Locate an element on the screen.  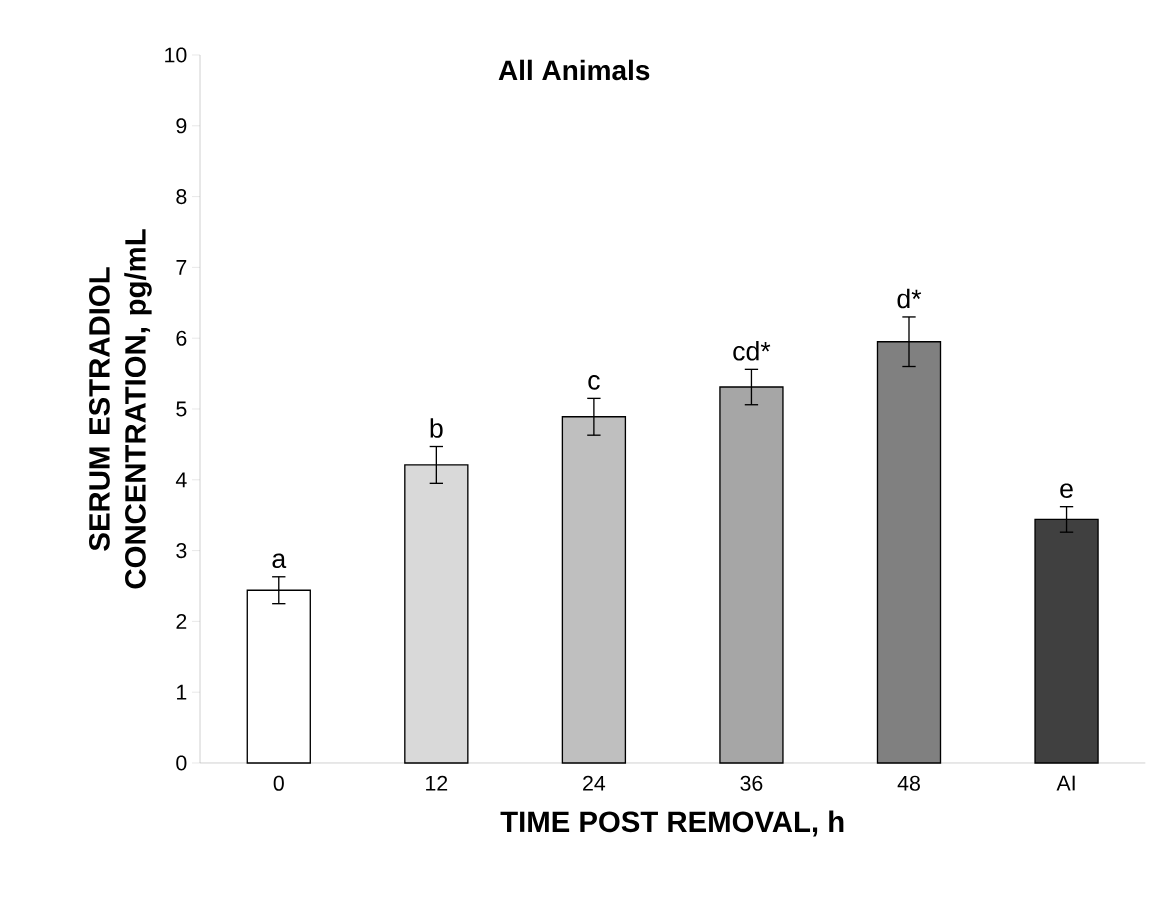
x-tick-label: 24 is located at coordinates (594, 783).